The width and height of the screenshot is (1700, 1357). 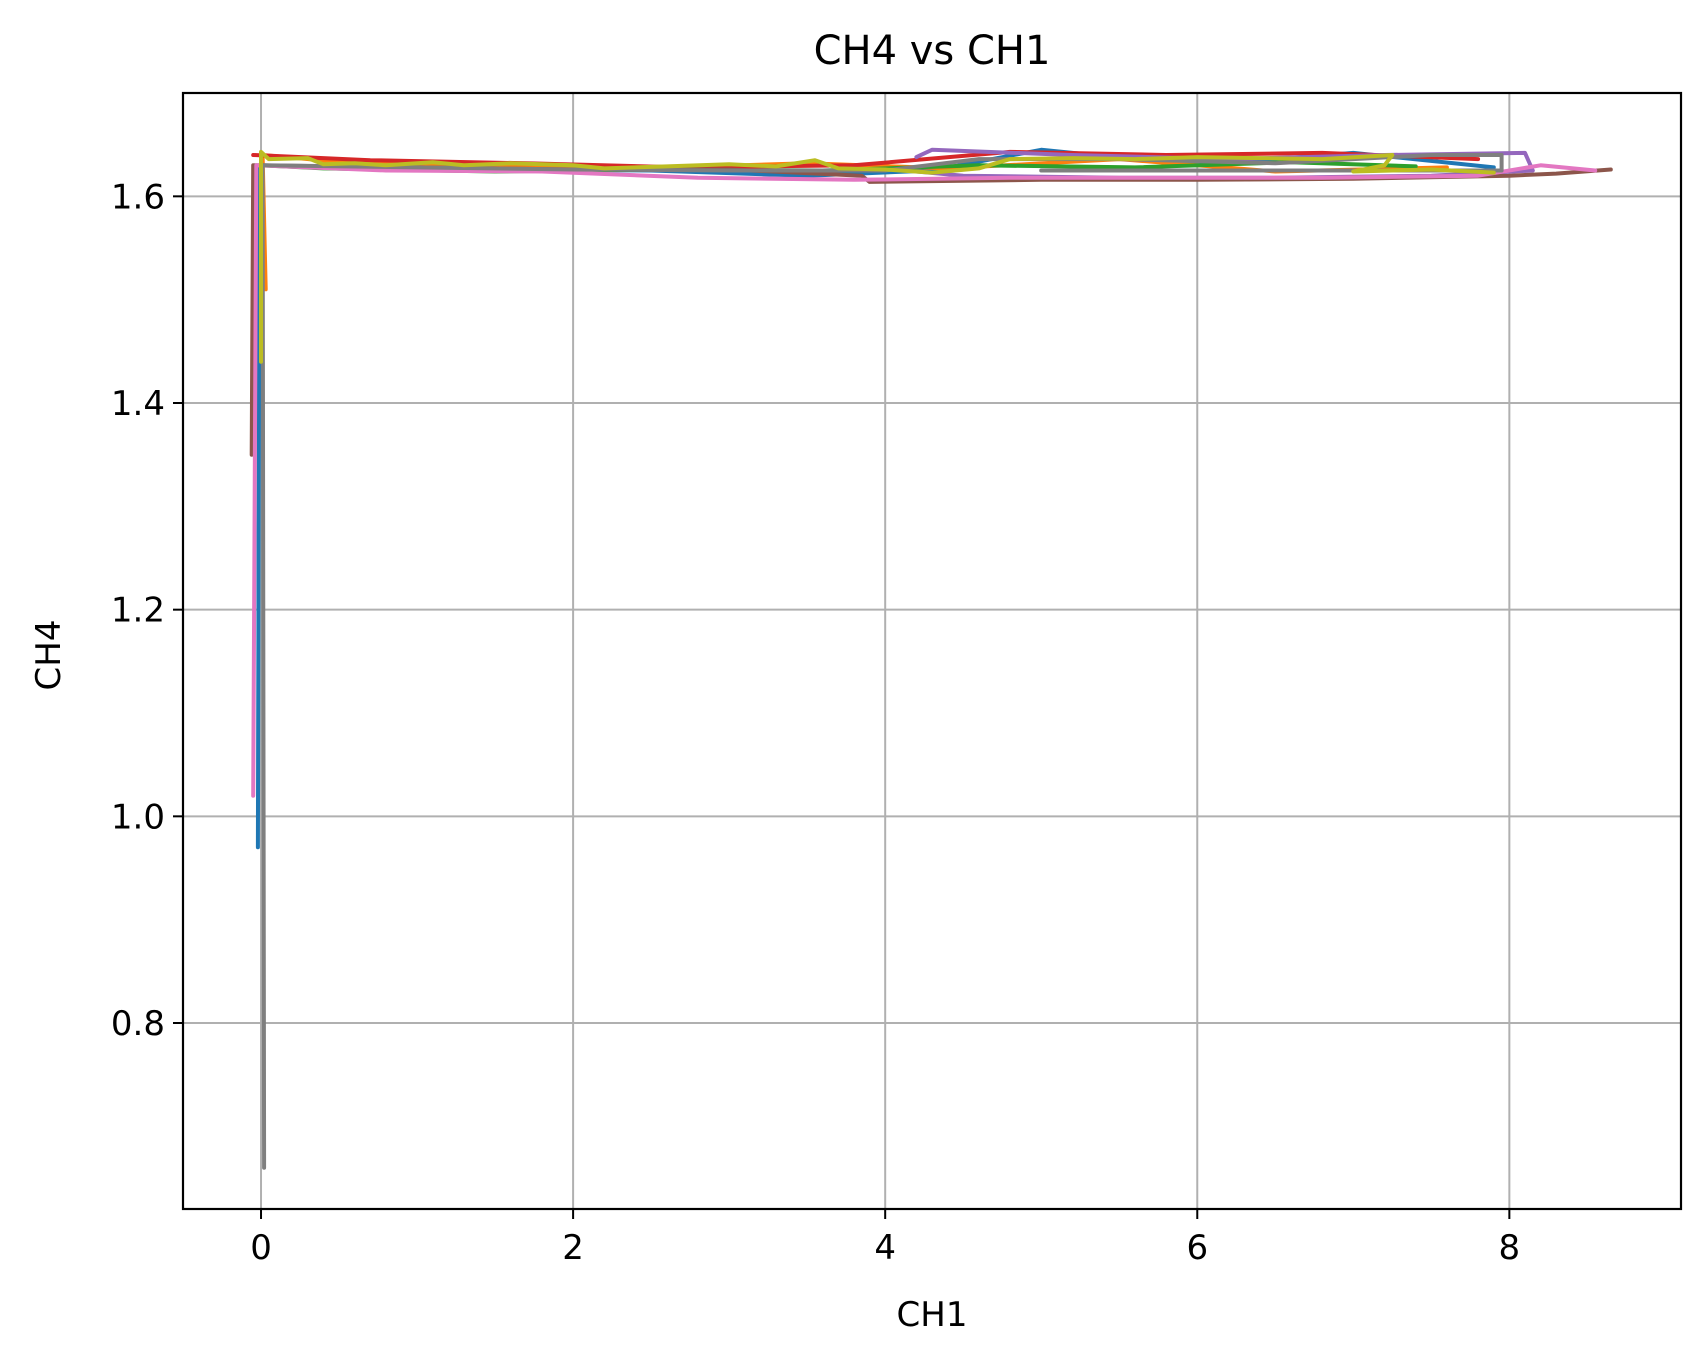 I want to click on y-tick-label: 0.8, so click(x=138, y=1024).